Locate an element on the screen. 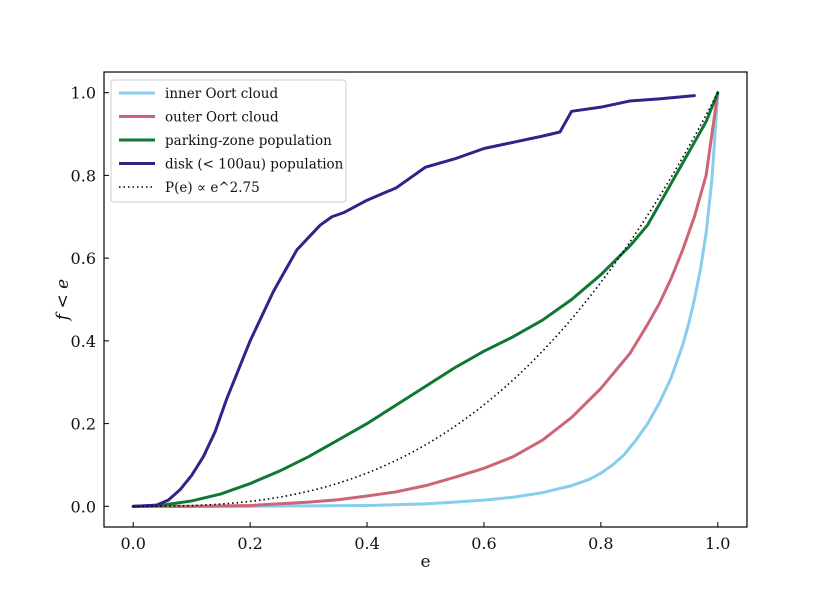 The width and height of the screenshot is (830, 593). y-tick-label-3: 0.6 is located at coordinates (83, 258).